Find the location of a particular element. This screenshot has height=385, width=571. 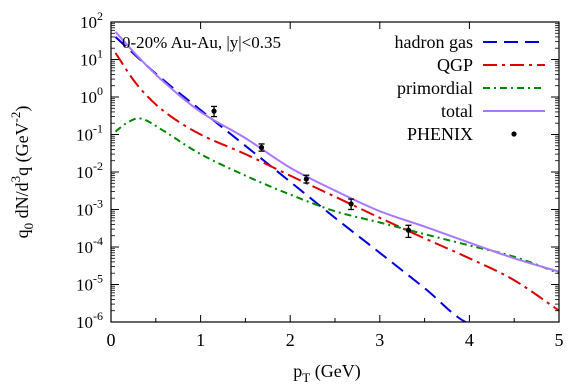

y-axis-label: q0 dN/d3q (GeV-2) is located at coordinates (22, 172).